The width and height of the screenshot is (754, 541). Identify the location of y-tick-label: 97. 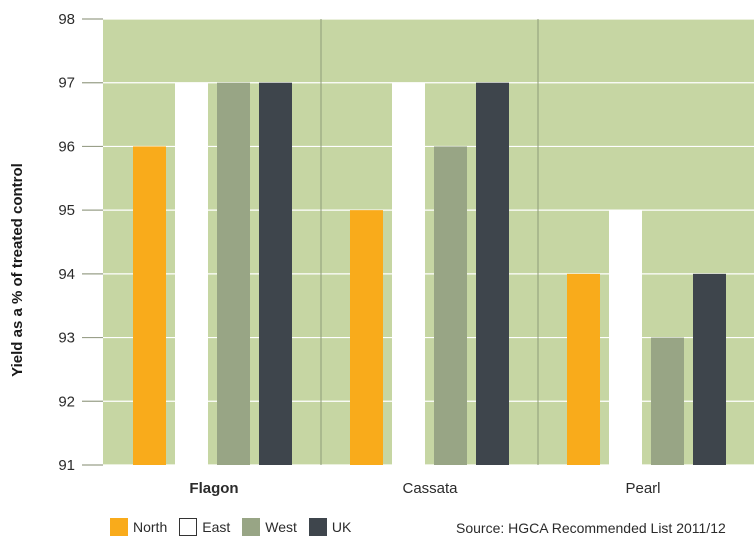
(66, 83).